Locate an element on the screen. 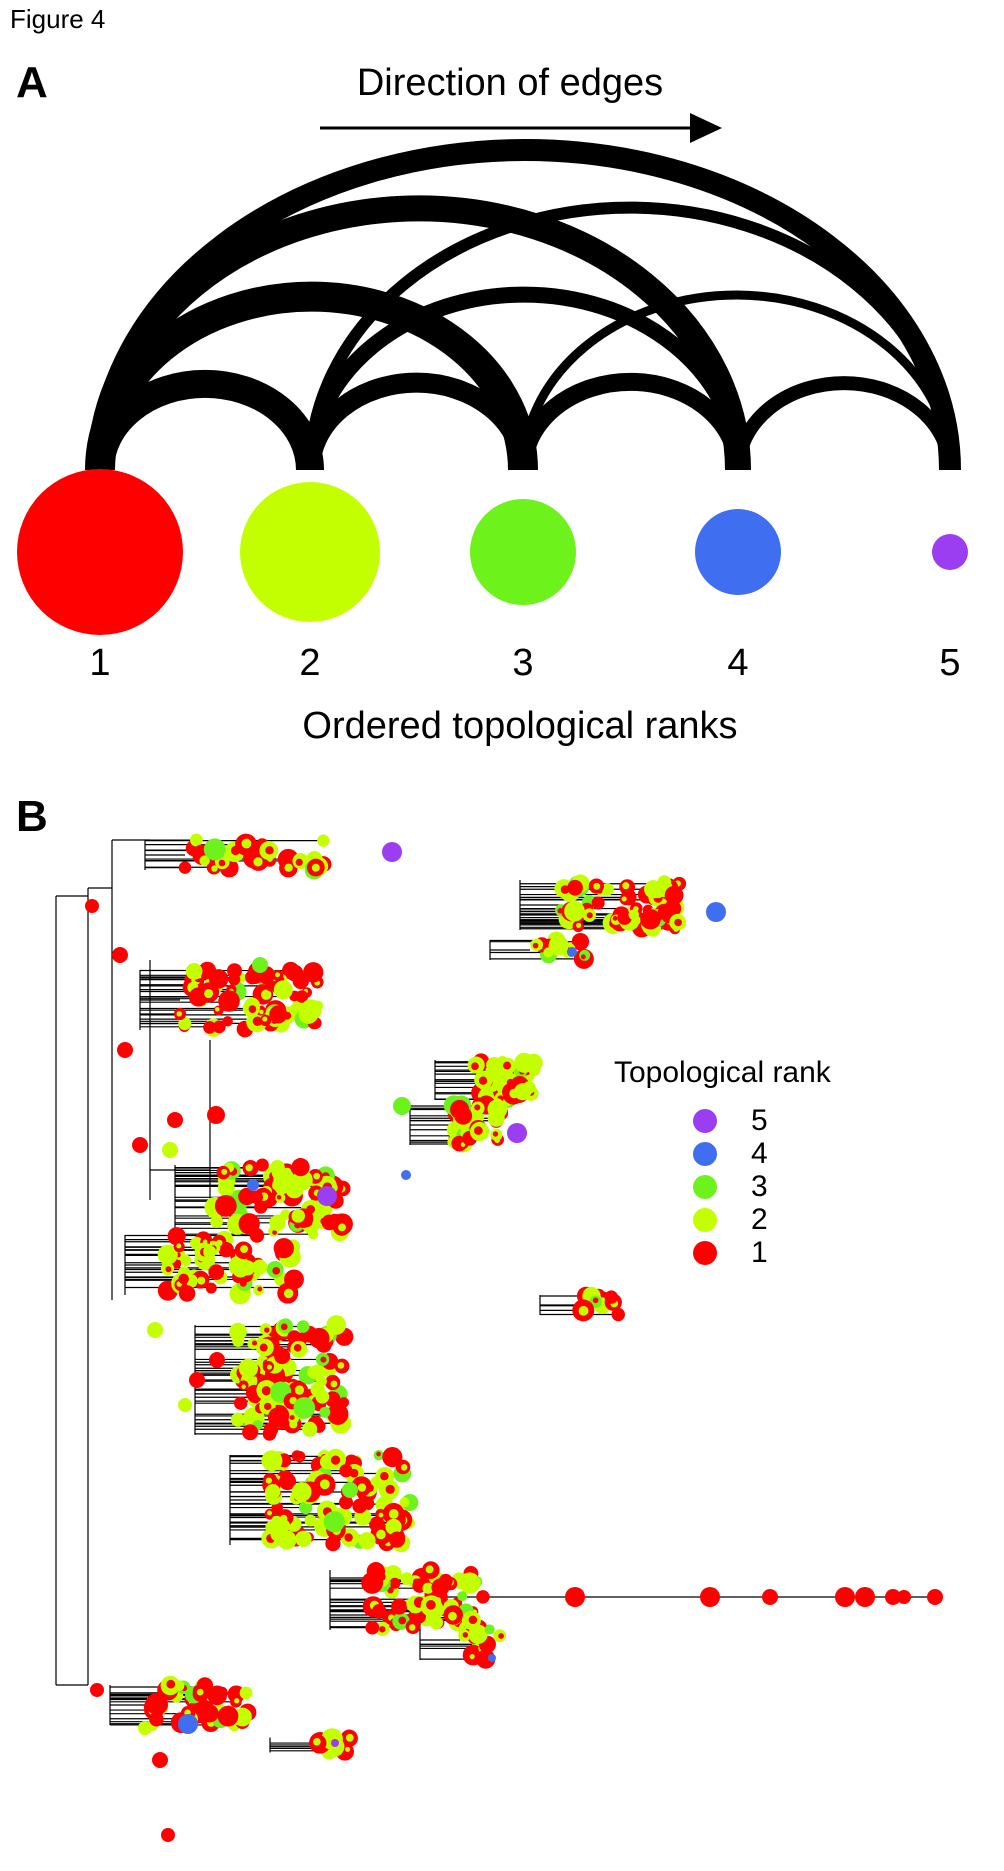 The image size is (1004, 1871). legend-item-4: 4 is located at coordinates (762, 1153).